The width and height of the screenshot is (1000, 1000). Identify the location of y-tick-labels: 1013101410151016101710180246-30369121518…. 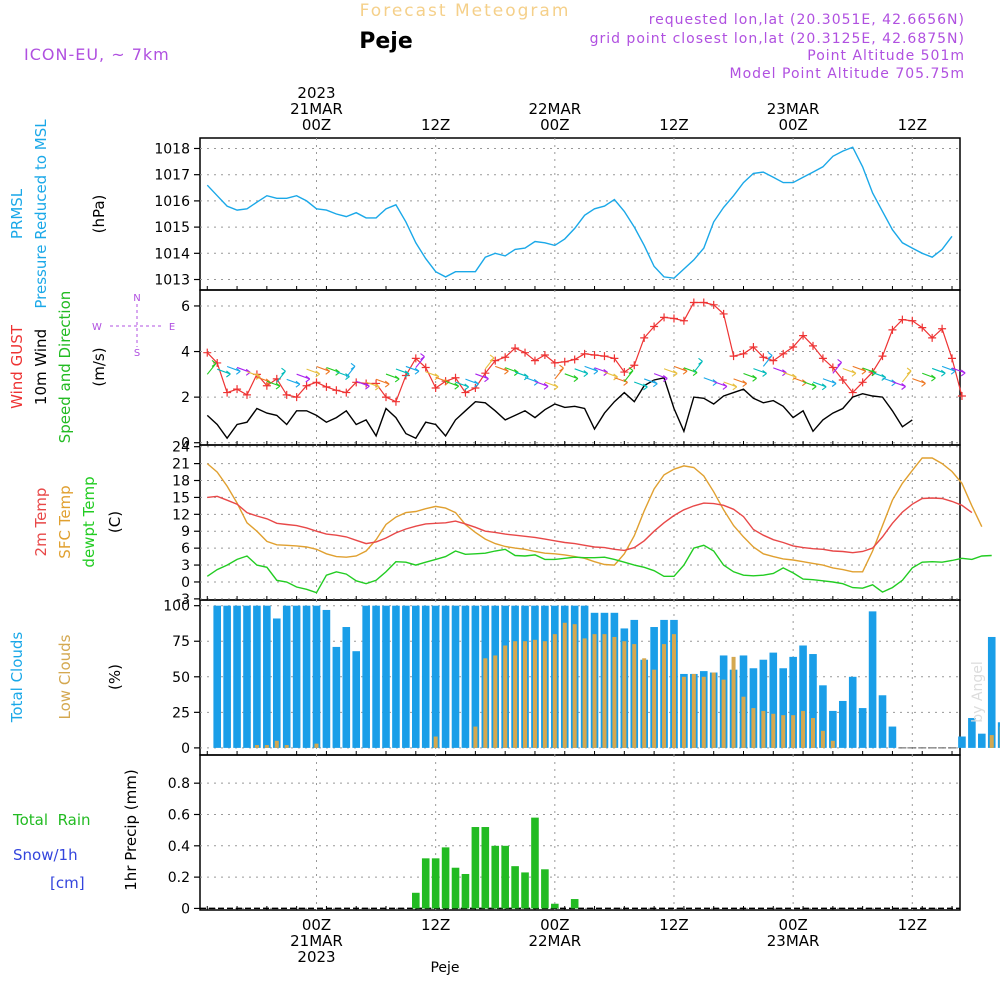
(172, 529).